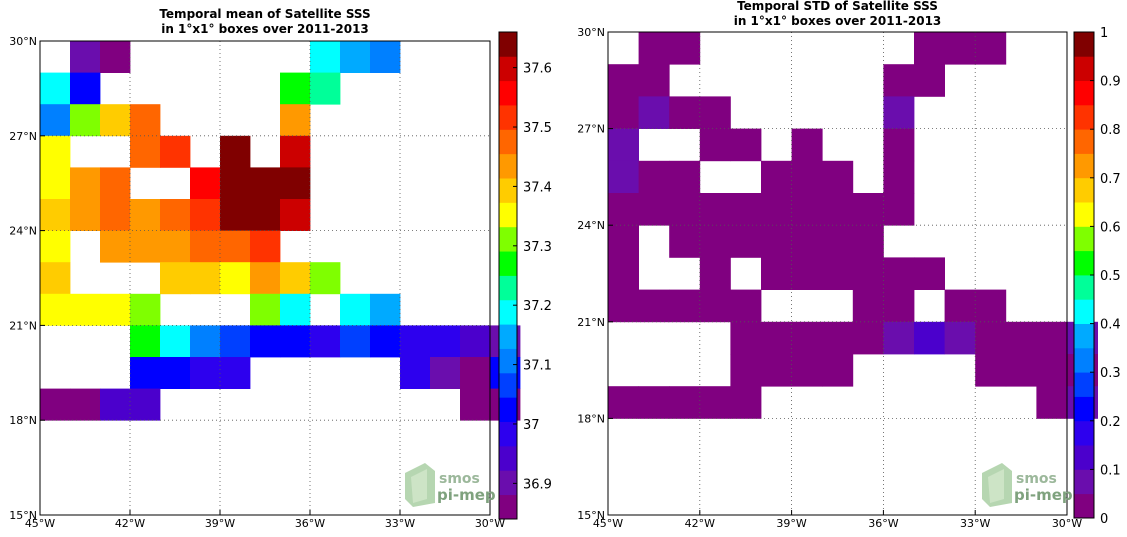 The width and height of the screenshot is (1127, 537). Describe the element at coordinates (23, 515) in the screenshot. I see `y-tick-label: 15°N` at that location.